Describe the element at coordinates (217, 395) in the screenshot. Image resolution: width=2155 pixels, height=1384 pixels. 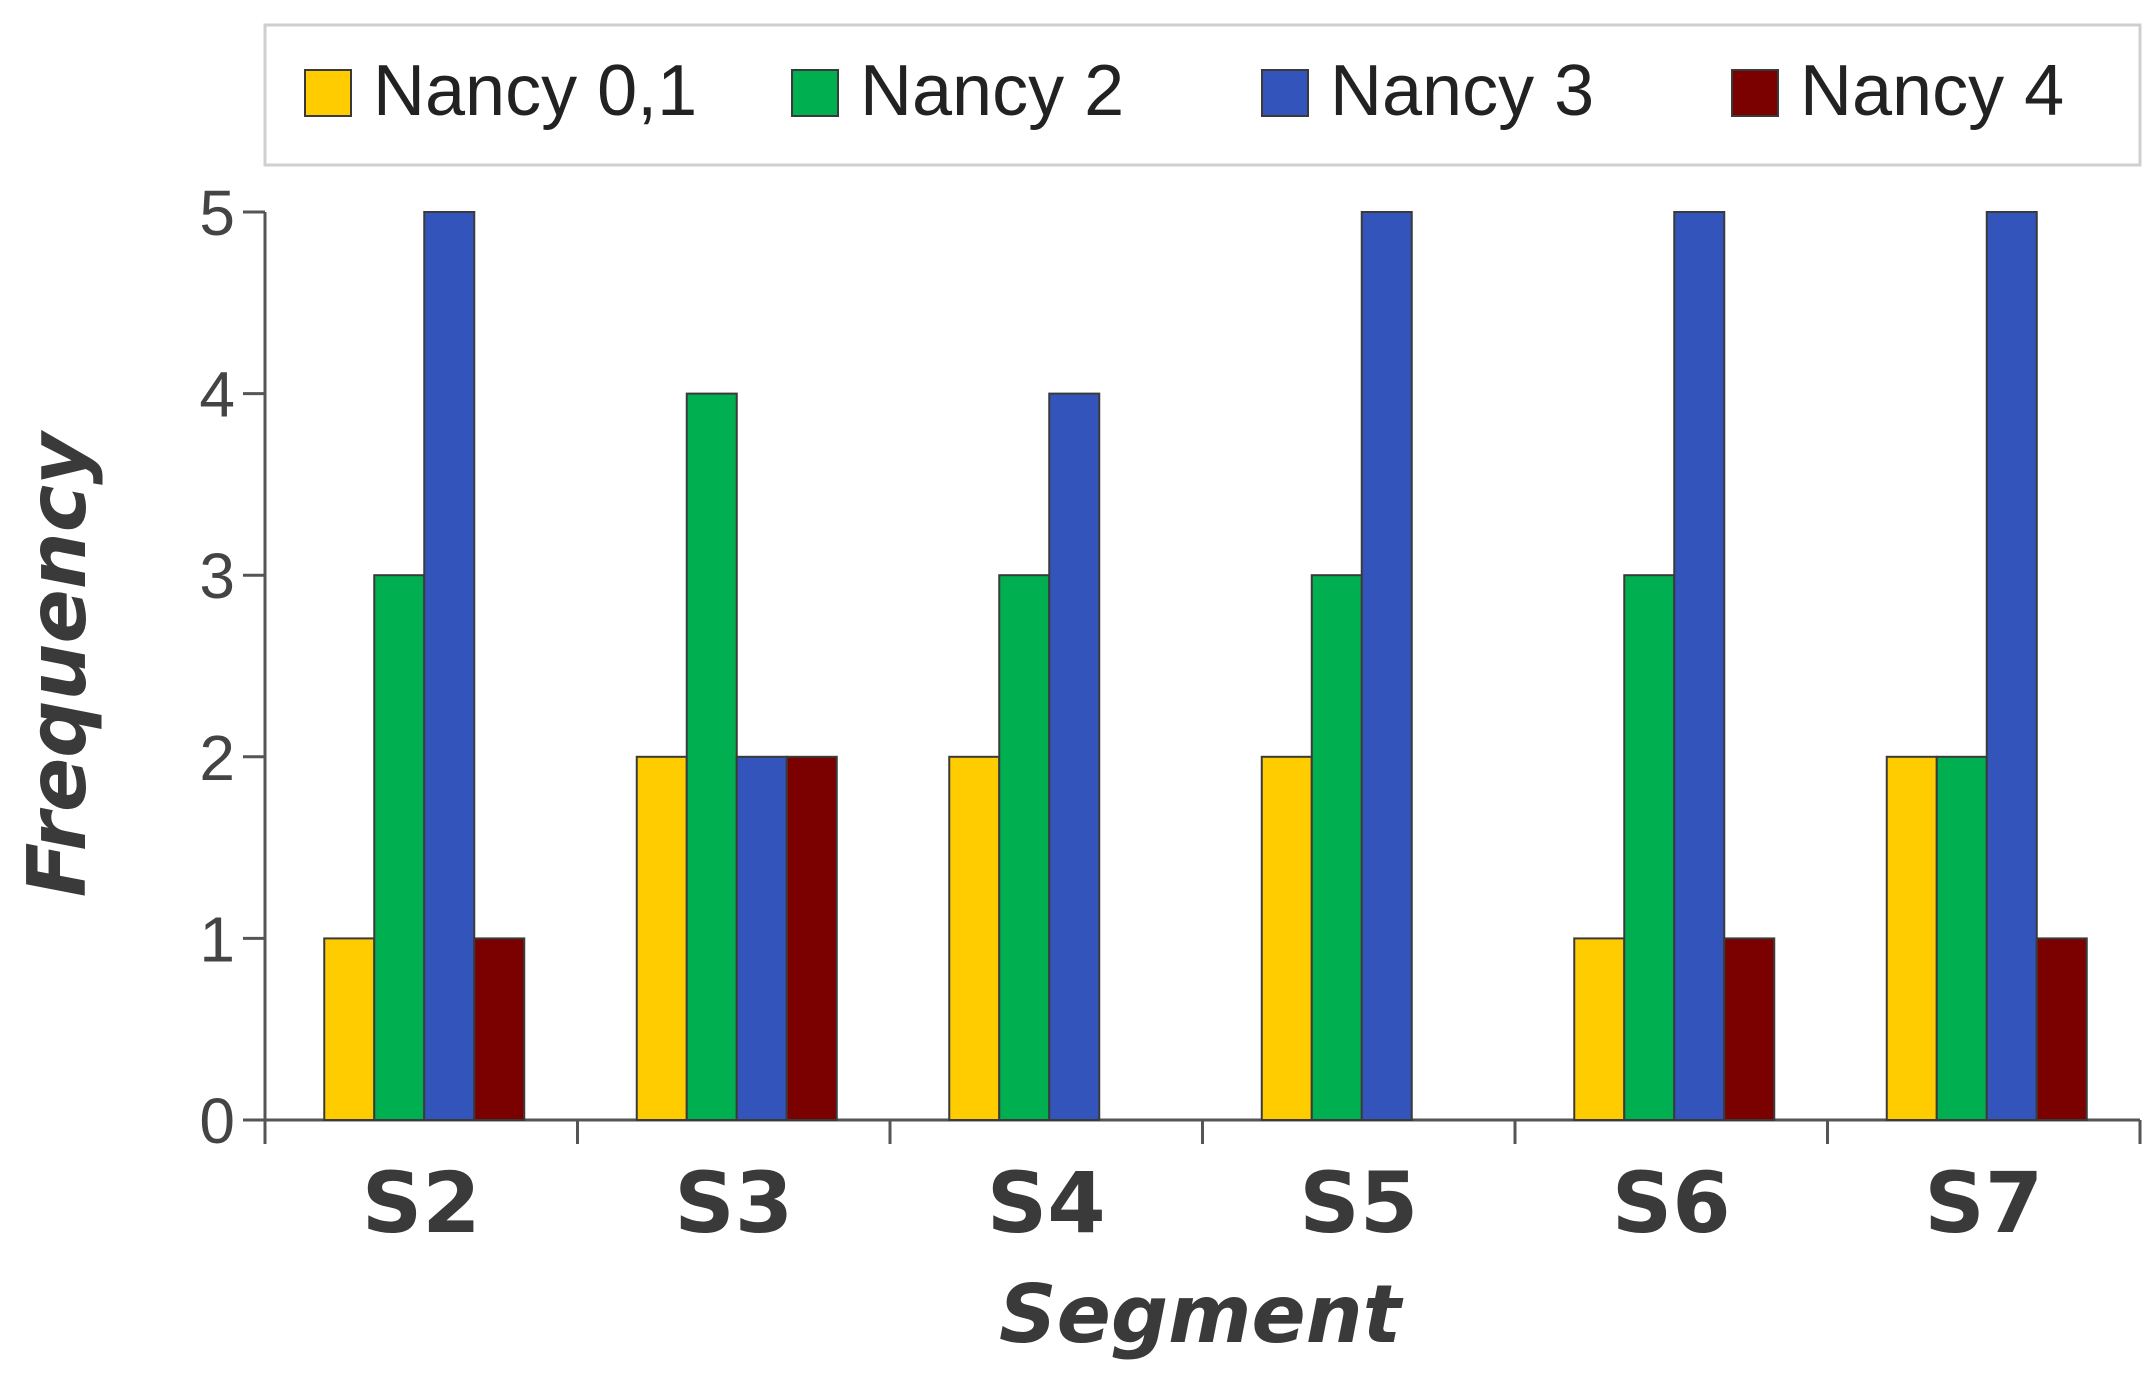
I see `y-tick-label: 4` at that location.